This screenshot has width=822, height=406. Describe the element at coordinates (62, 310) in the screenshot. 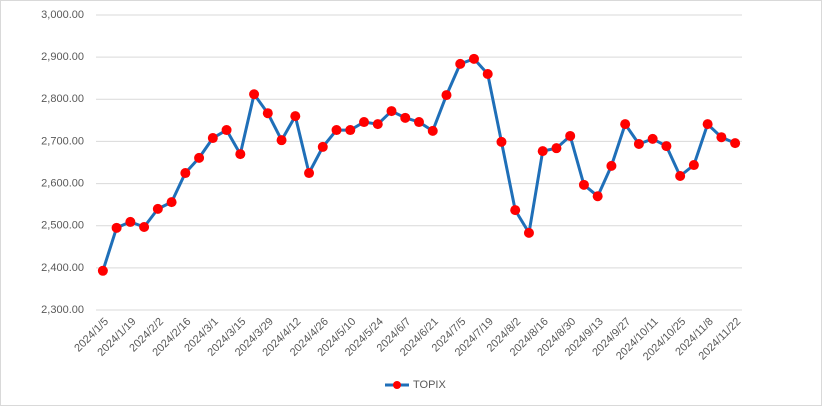

I see `y-tick-label: 2,300.00` at that location.